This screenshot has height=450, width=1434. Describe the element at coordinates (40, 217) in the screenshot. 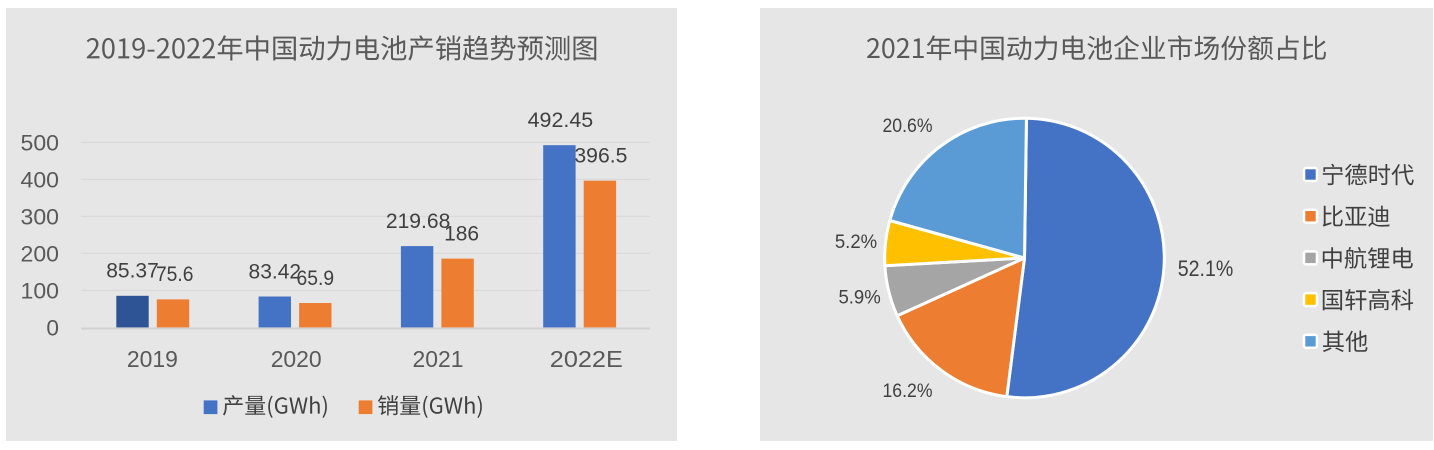

I see `svg-text: 300` at that location.